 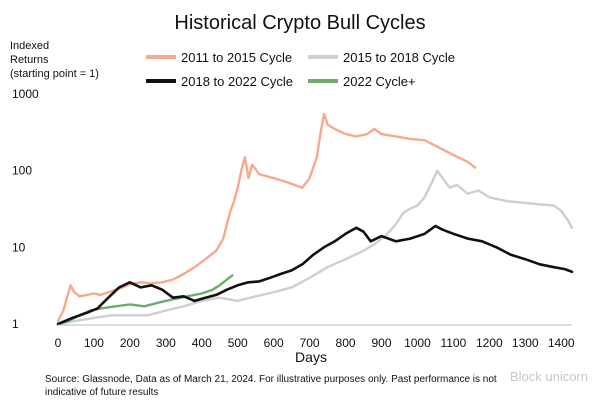 I want to click on x-tick-label: 800, so click(x=346, y=343).